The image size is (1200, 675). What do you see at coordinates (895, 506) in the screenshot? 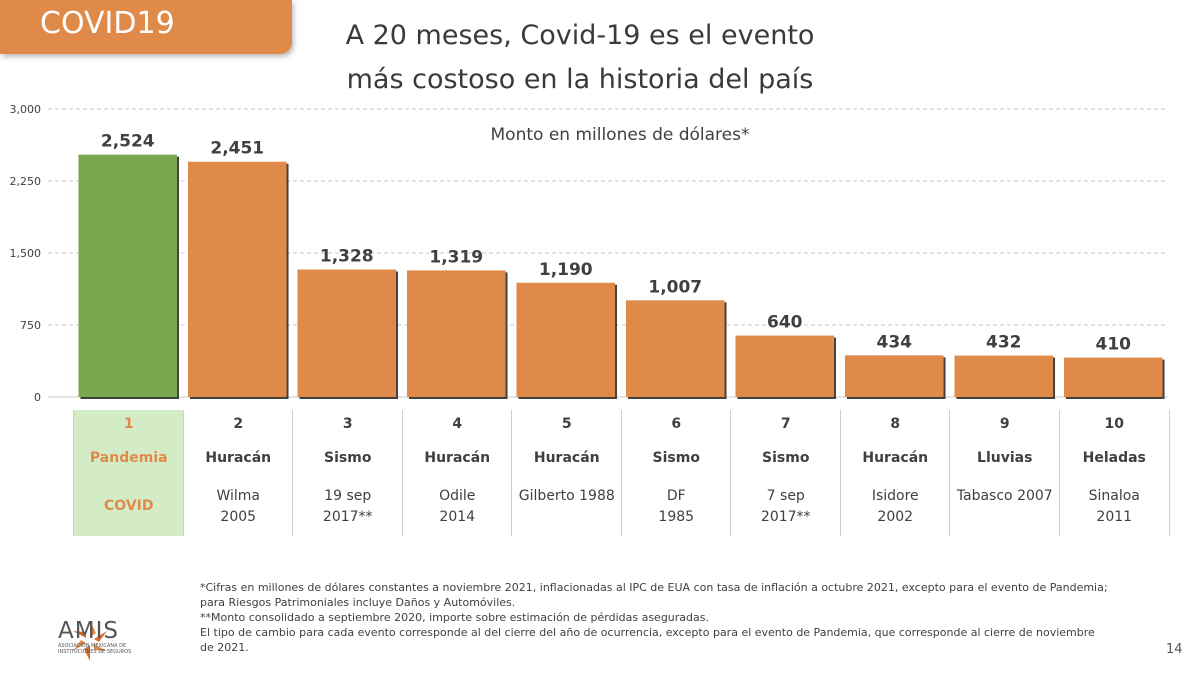
I see `event-name: Isidore 2002` at bounding box center [895, 506].